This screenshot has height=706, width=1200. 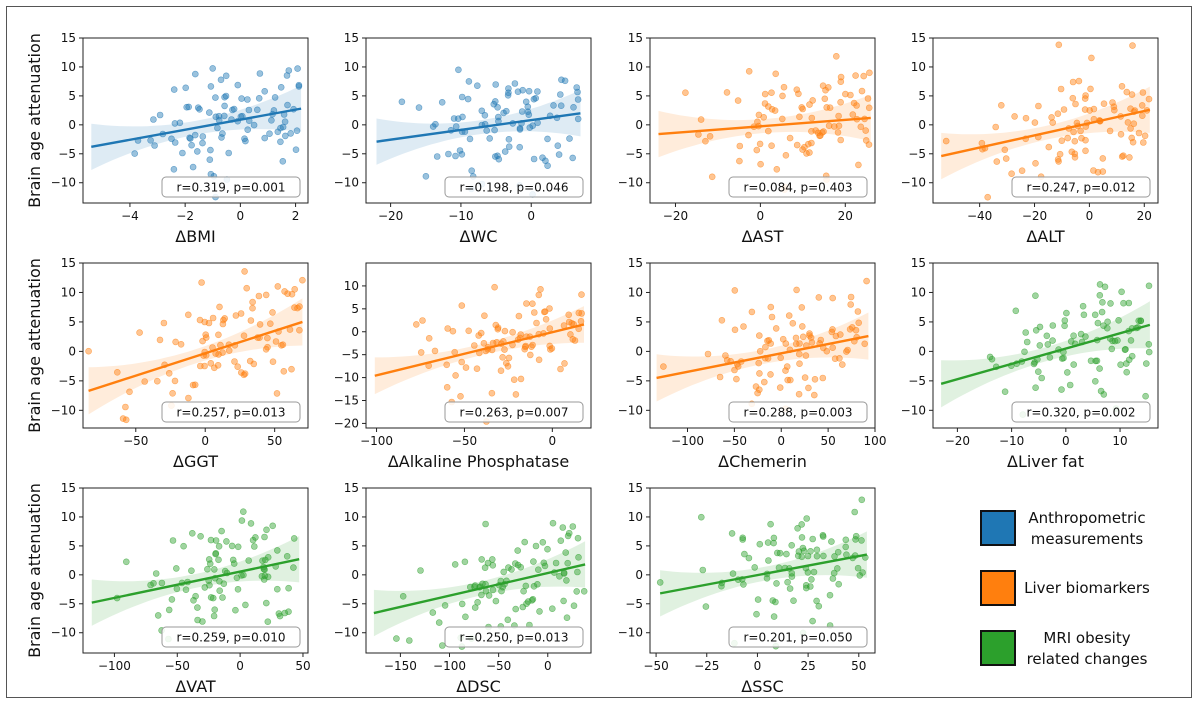 What do you see at coordinates (531, 216) in the screenshot?
I see `x-tick-label: 0` at bounding box center [531, 216].